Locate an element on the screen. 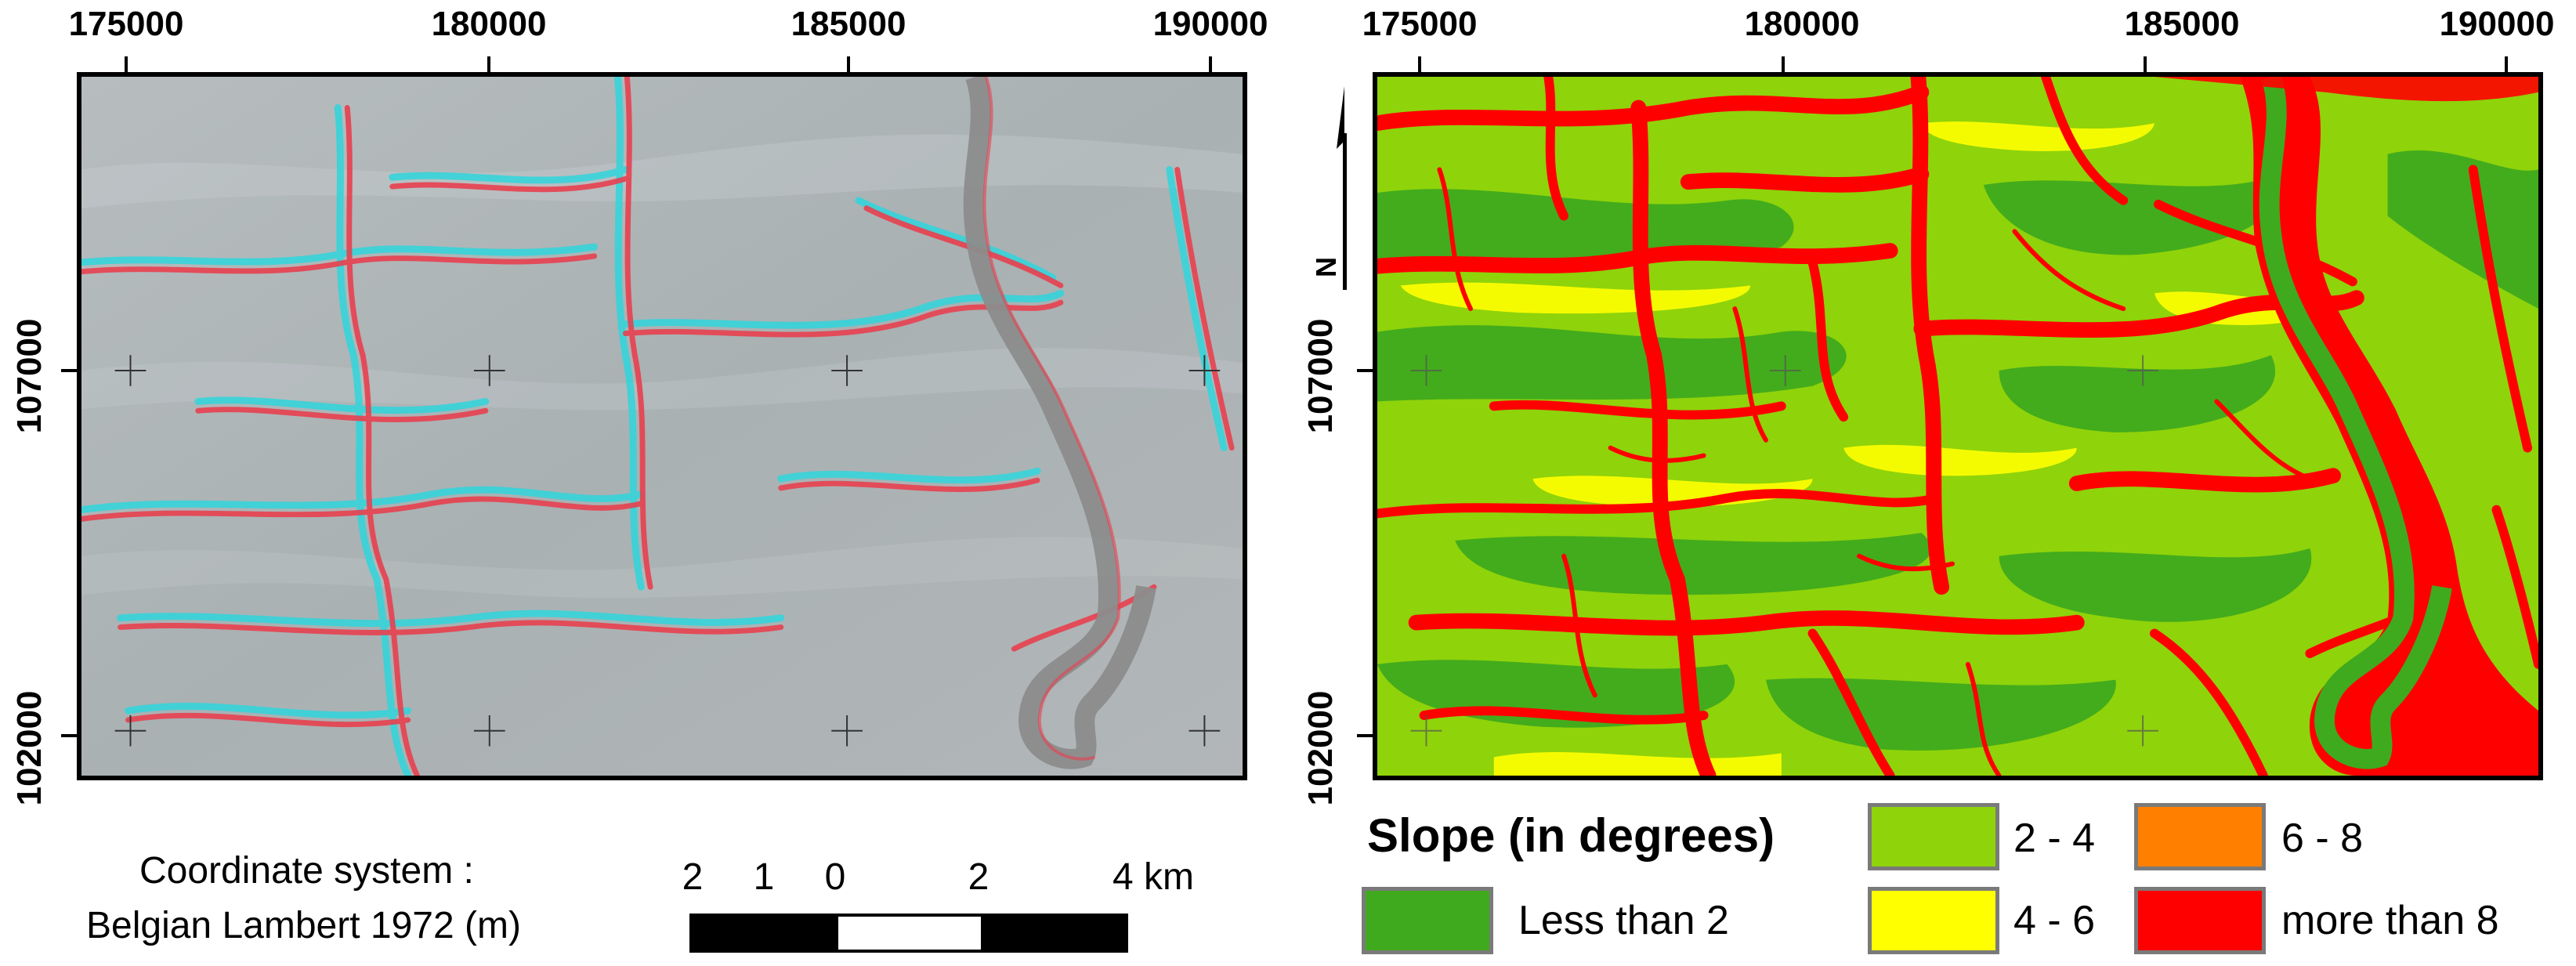  left-y-tick: 102000 is located at coordinates (30, 748).